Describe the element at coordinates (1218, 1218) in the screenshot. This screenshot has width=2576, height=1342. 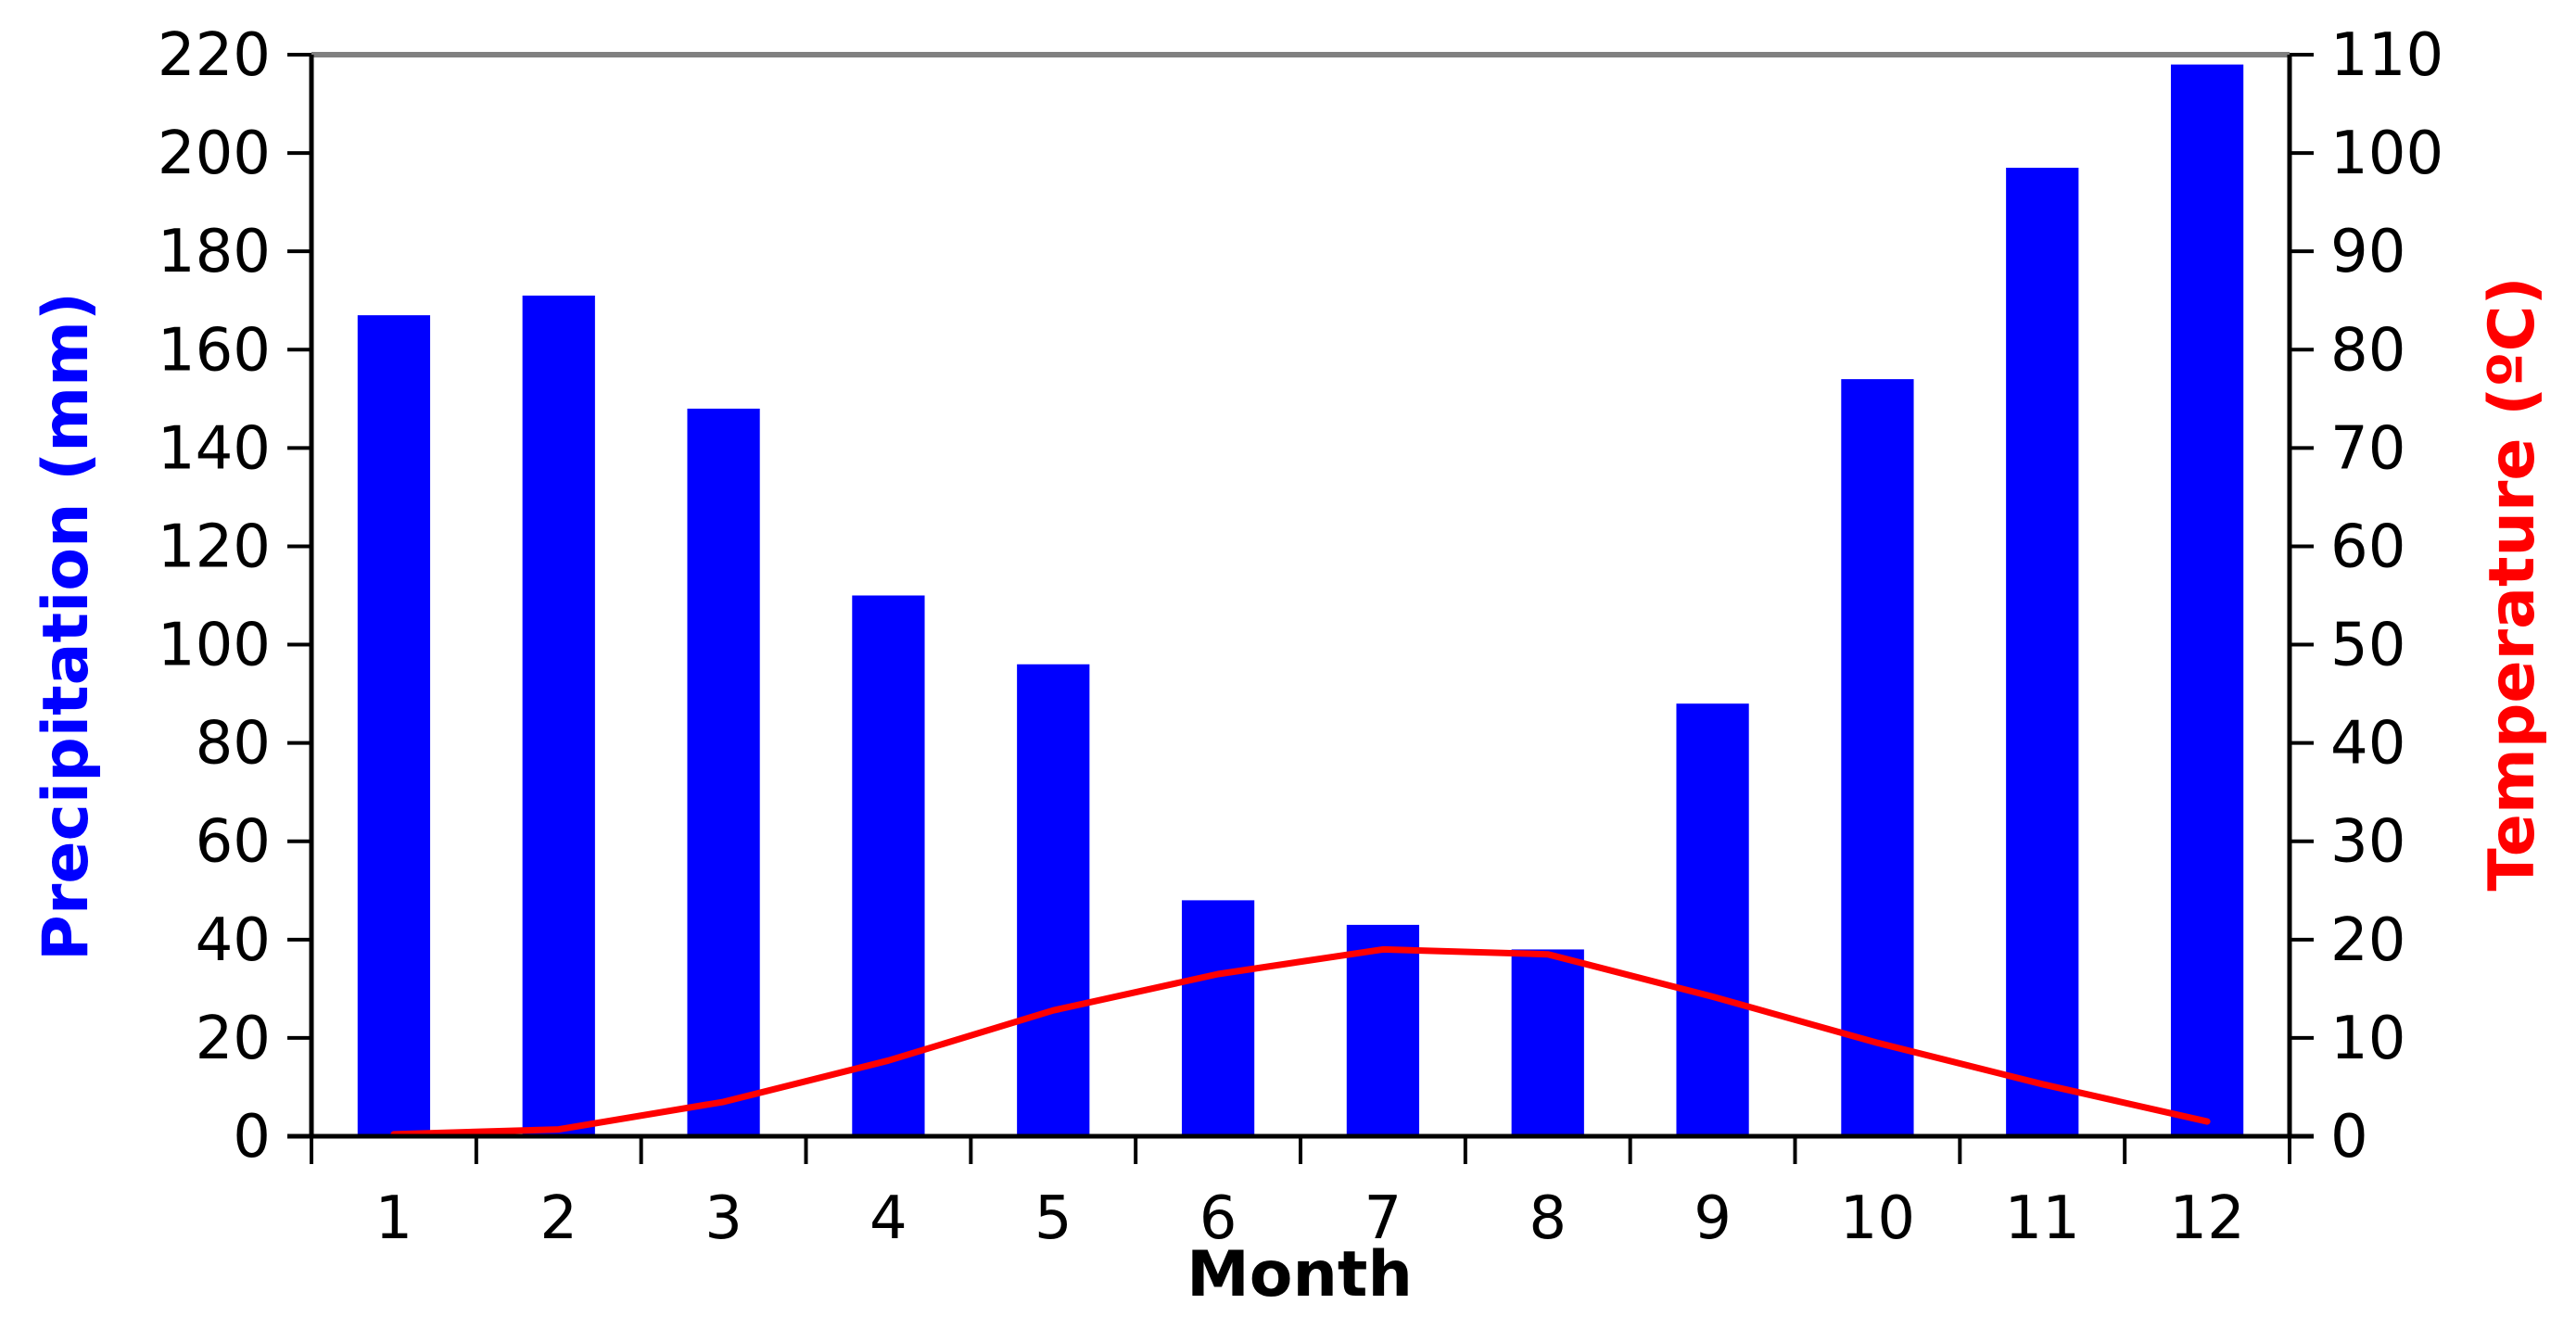
I see `x-tick-label-6: 6` at that location.